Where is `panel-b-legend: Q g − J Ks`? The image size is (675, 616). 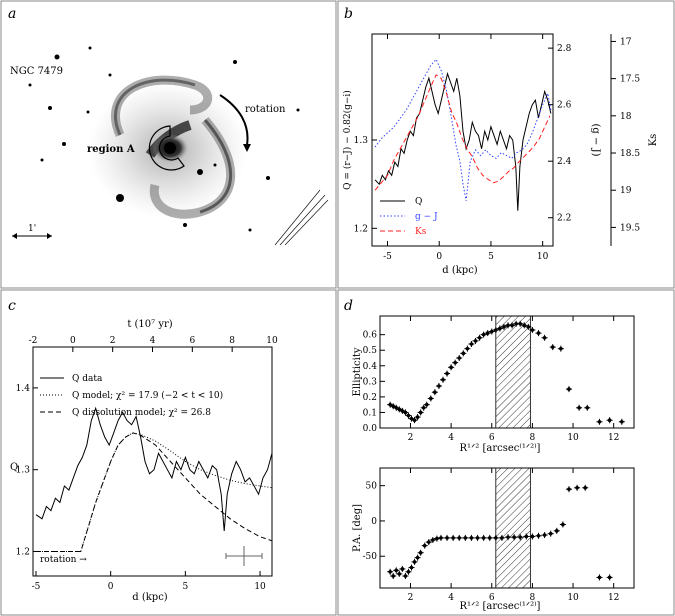
panel-b-legend: Q g − J Ks is located at coordinates (409, 217).